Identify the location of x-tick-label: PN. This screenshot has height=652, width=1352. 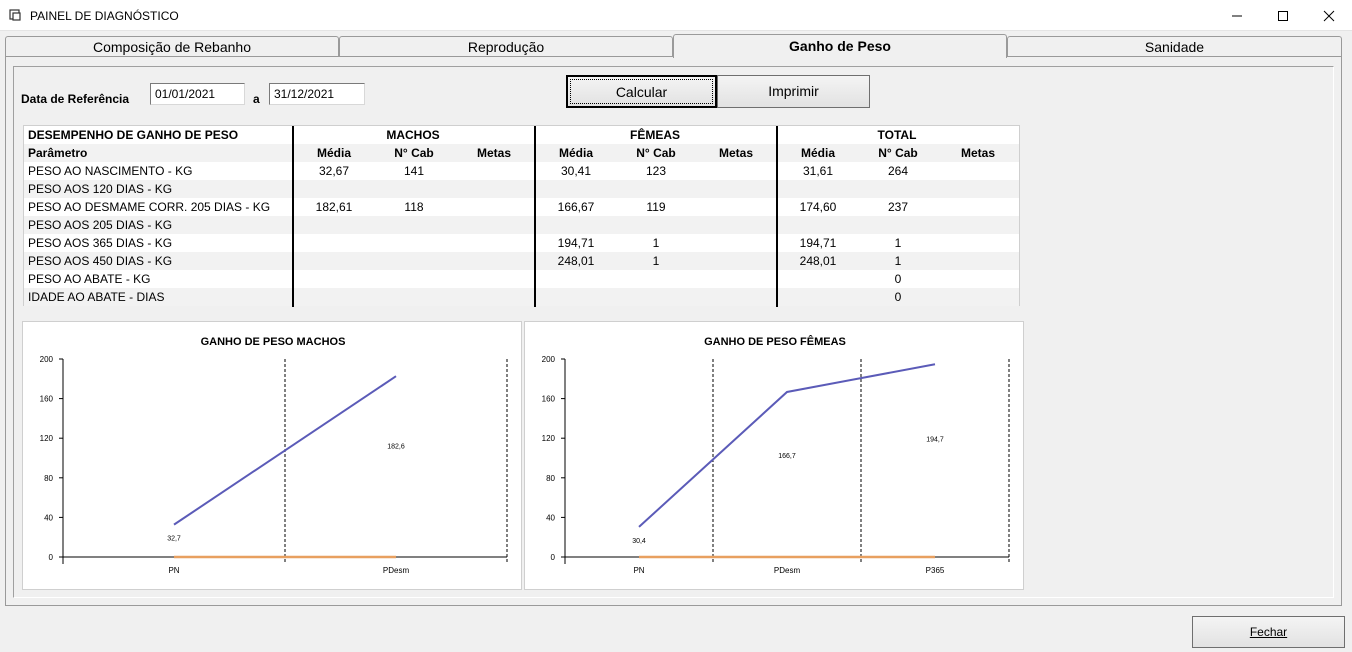
(173, 570).